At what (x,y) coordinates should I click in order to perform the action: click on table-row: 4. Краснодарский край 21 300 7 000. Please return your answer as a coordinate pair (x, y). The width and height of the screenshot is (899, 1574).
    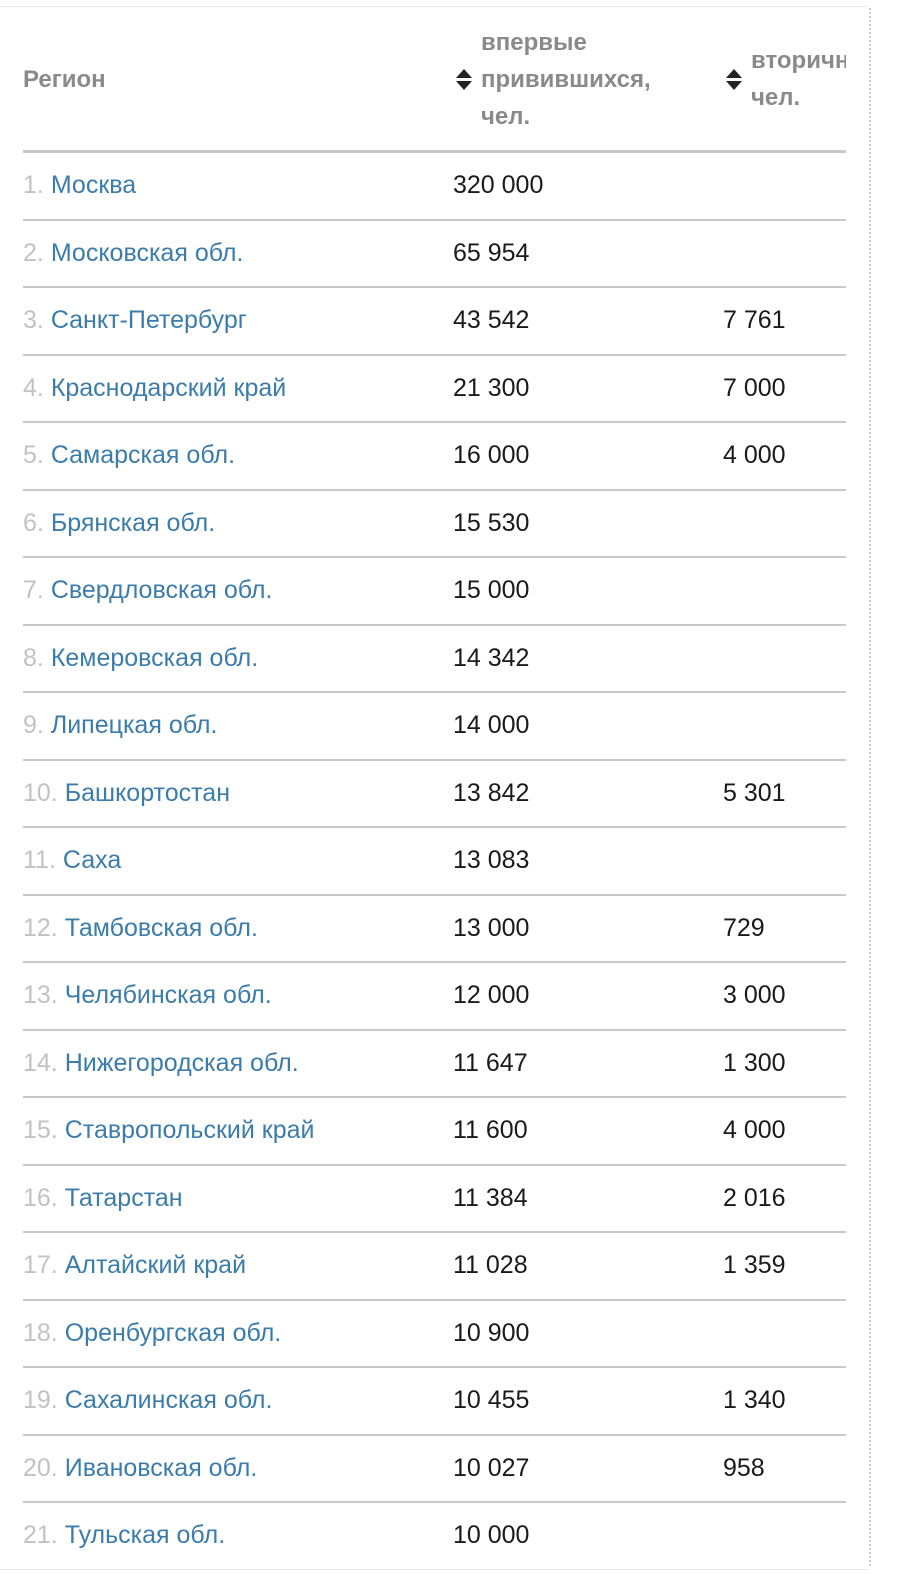
    Looking at the image, I should click on (434, 388).